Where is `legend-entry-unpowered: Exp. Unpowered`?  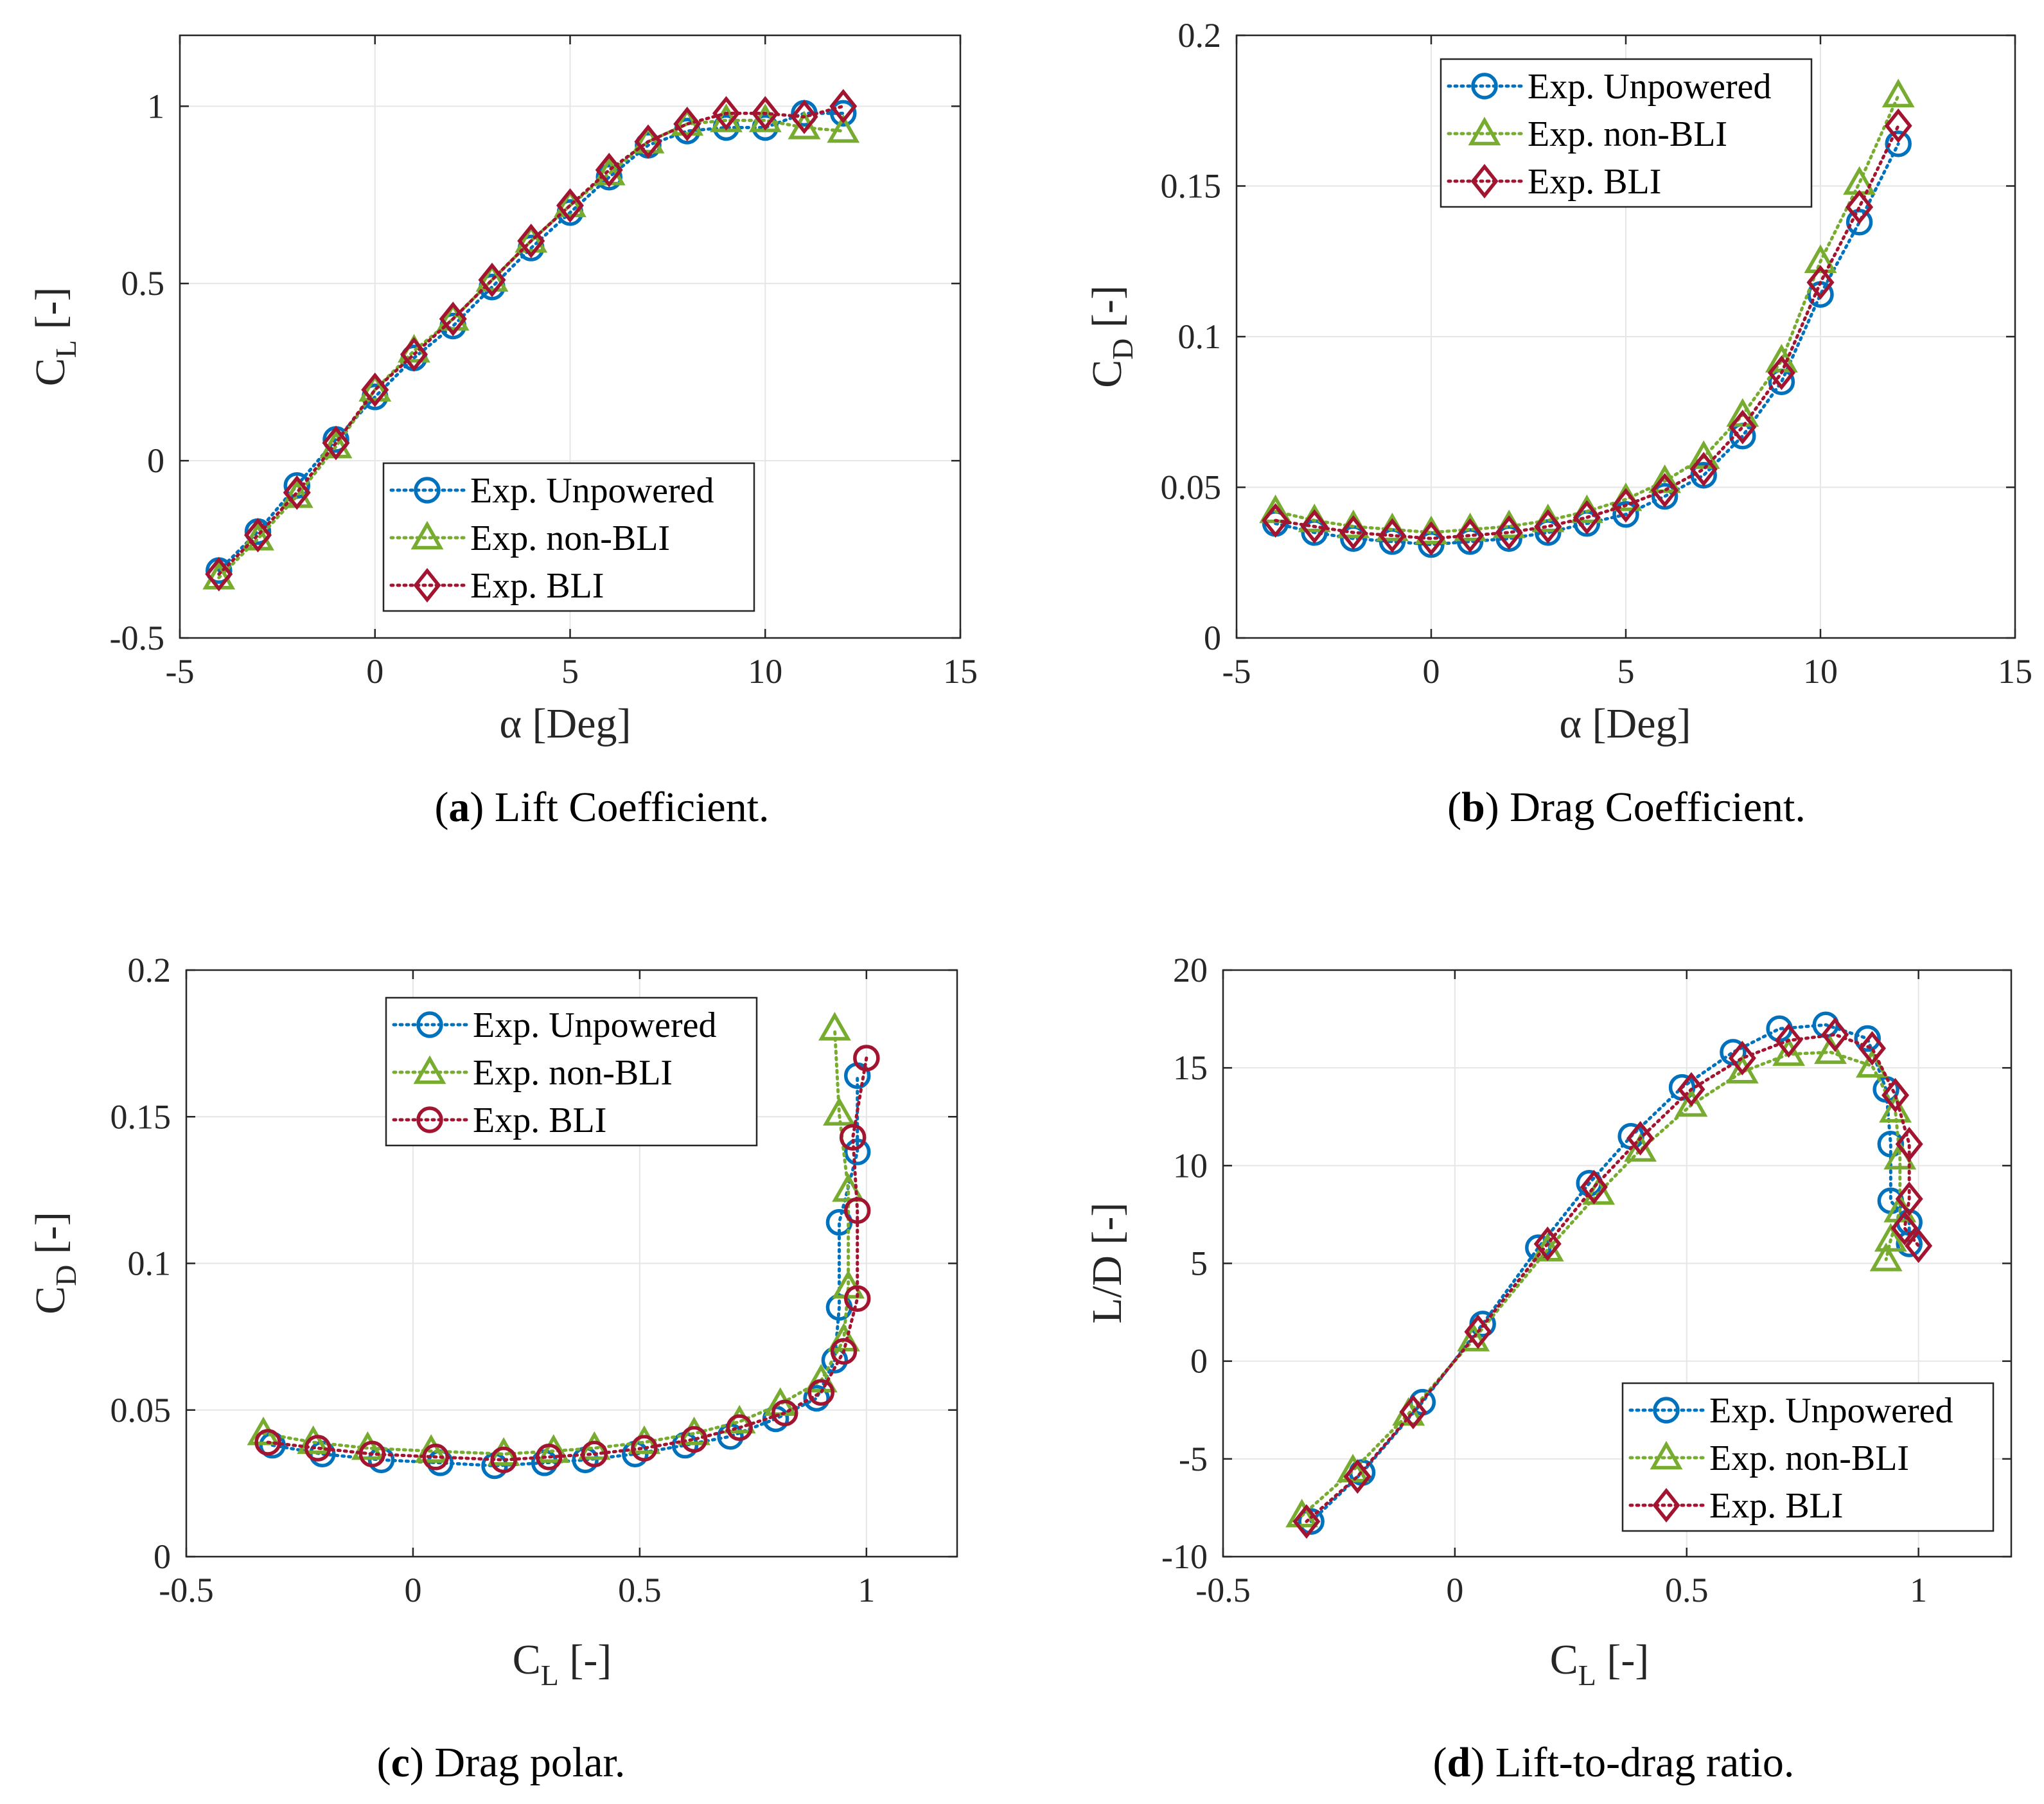 legend-entry-unpowered: Exp. Unpowered is located at coordinates (554, 1025).